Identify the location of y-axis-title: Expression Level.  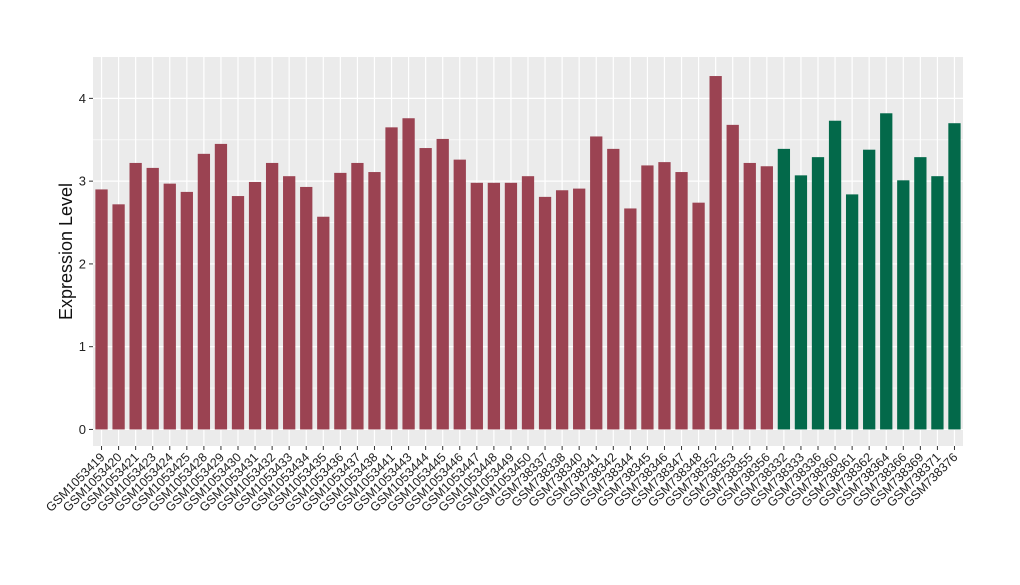
(66, 251).